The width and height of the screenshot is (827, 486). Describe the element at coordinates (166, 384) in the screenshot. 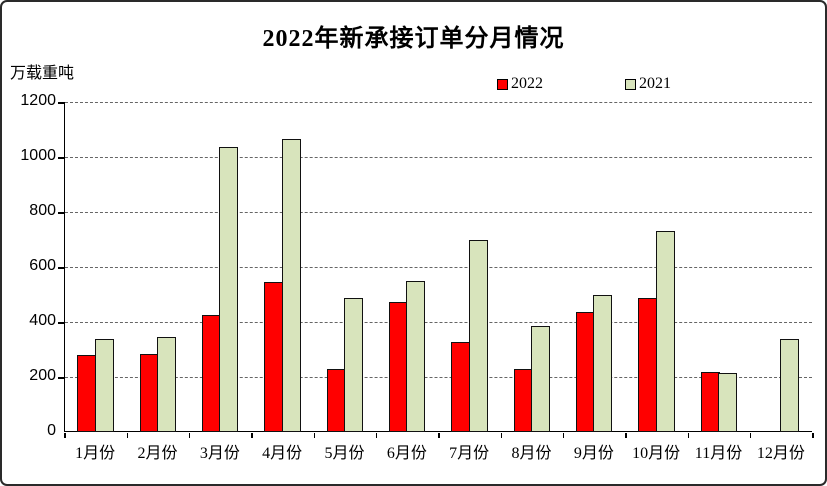

I see `bar-2021-2月份` at that location.